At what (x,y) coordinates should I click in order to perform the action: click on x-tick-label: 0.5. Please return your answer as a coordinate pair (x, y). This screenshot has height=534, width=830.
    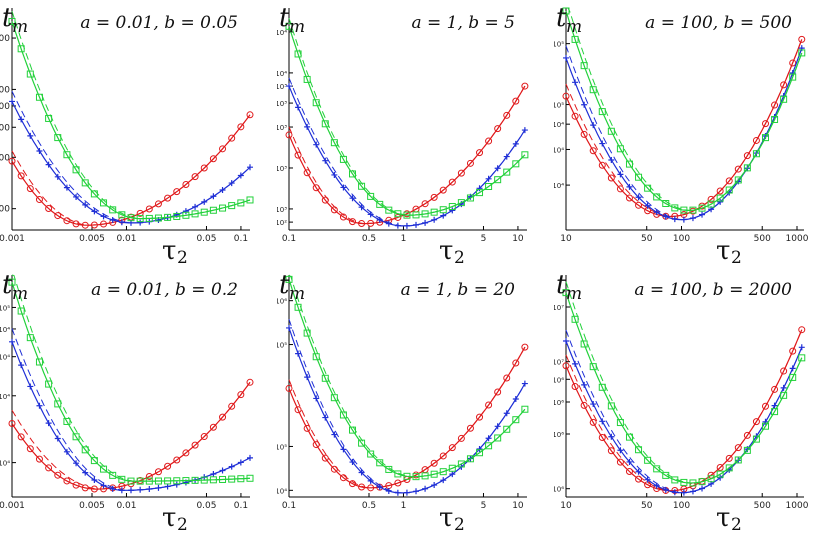
    Looking at the image, I should click on (369, 506).